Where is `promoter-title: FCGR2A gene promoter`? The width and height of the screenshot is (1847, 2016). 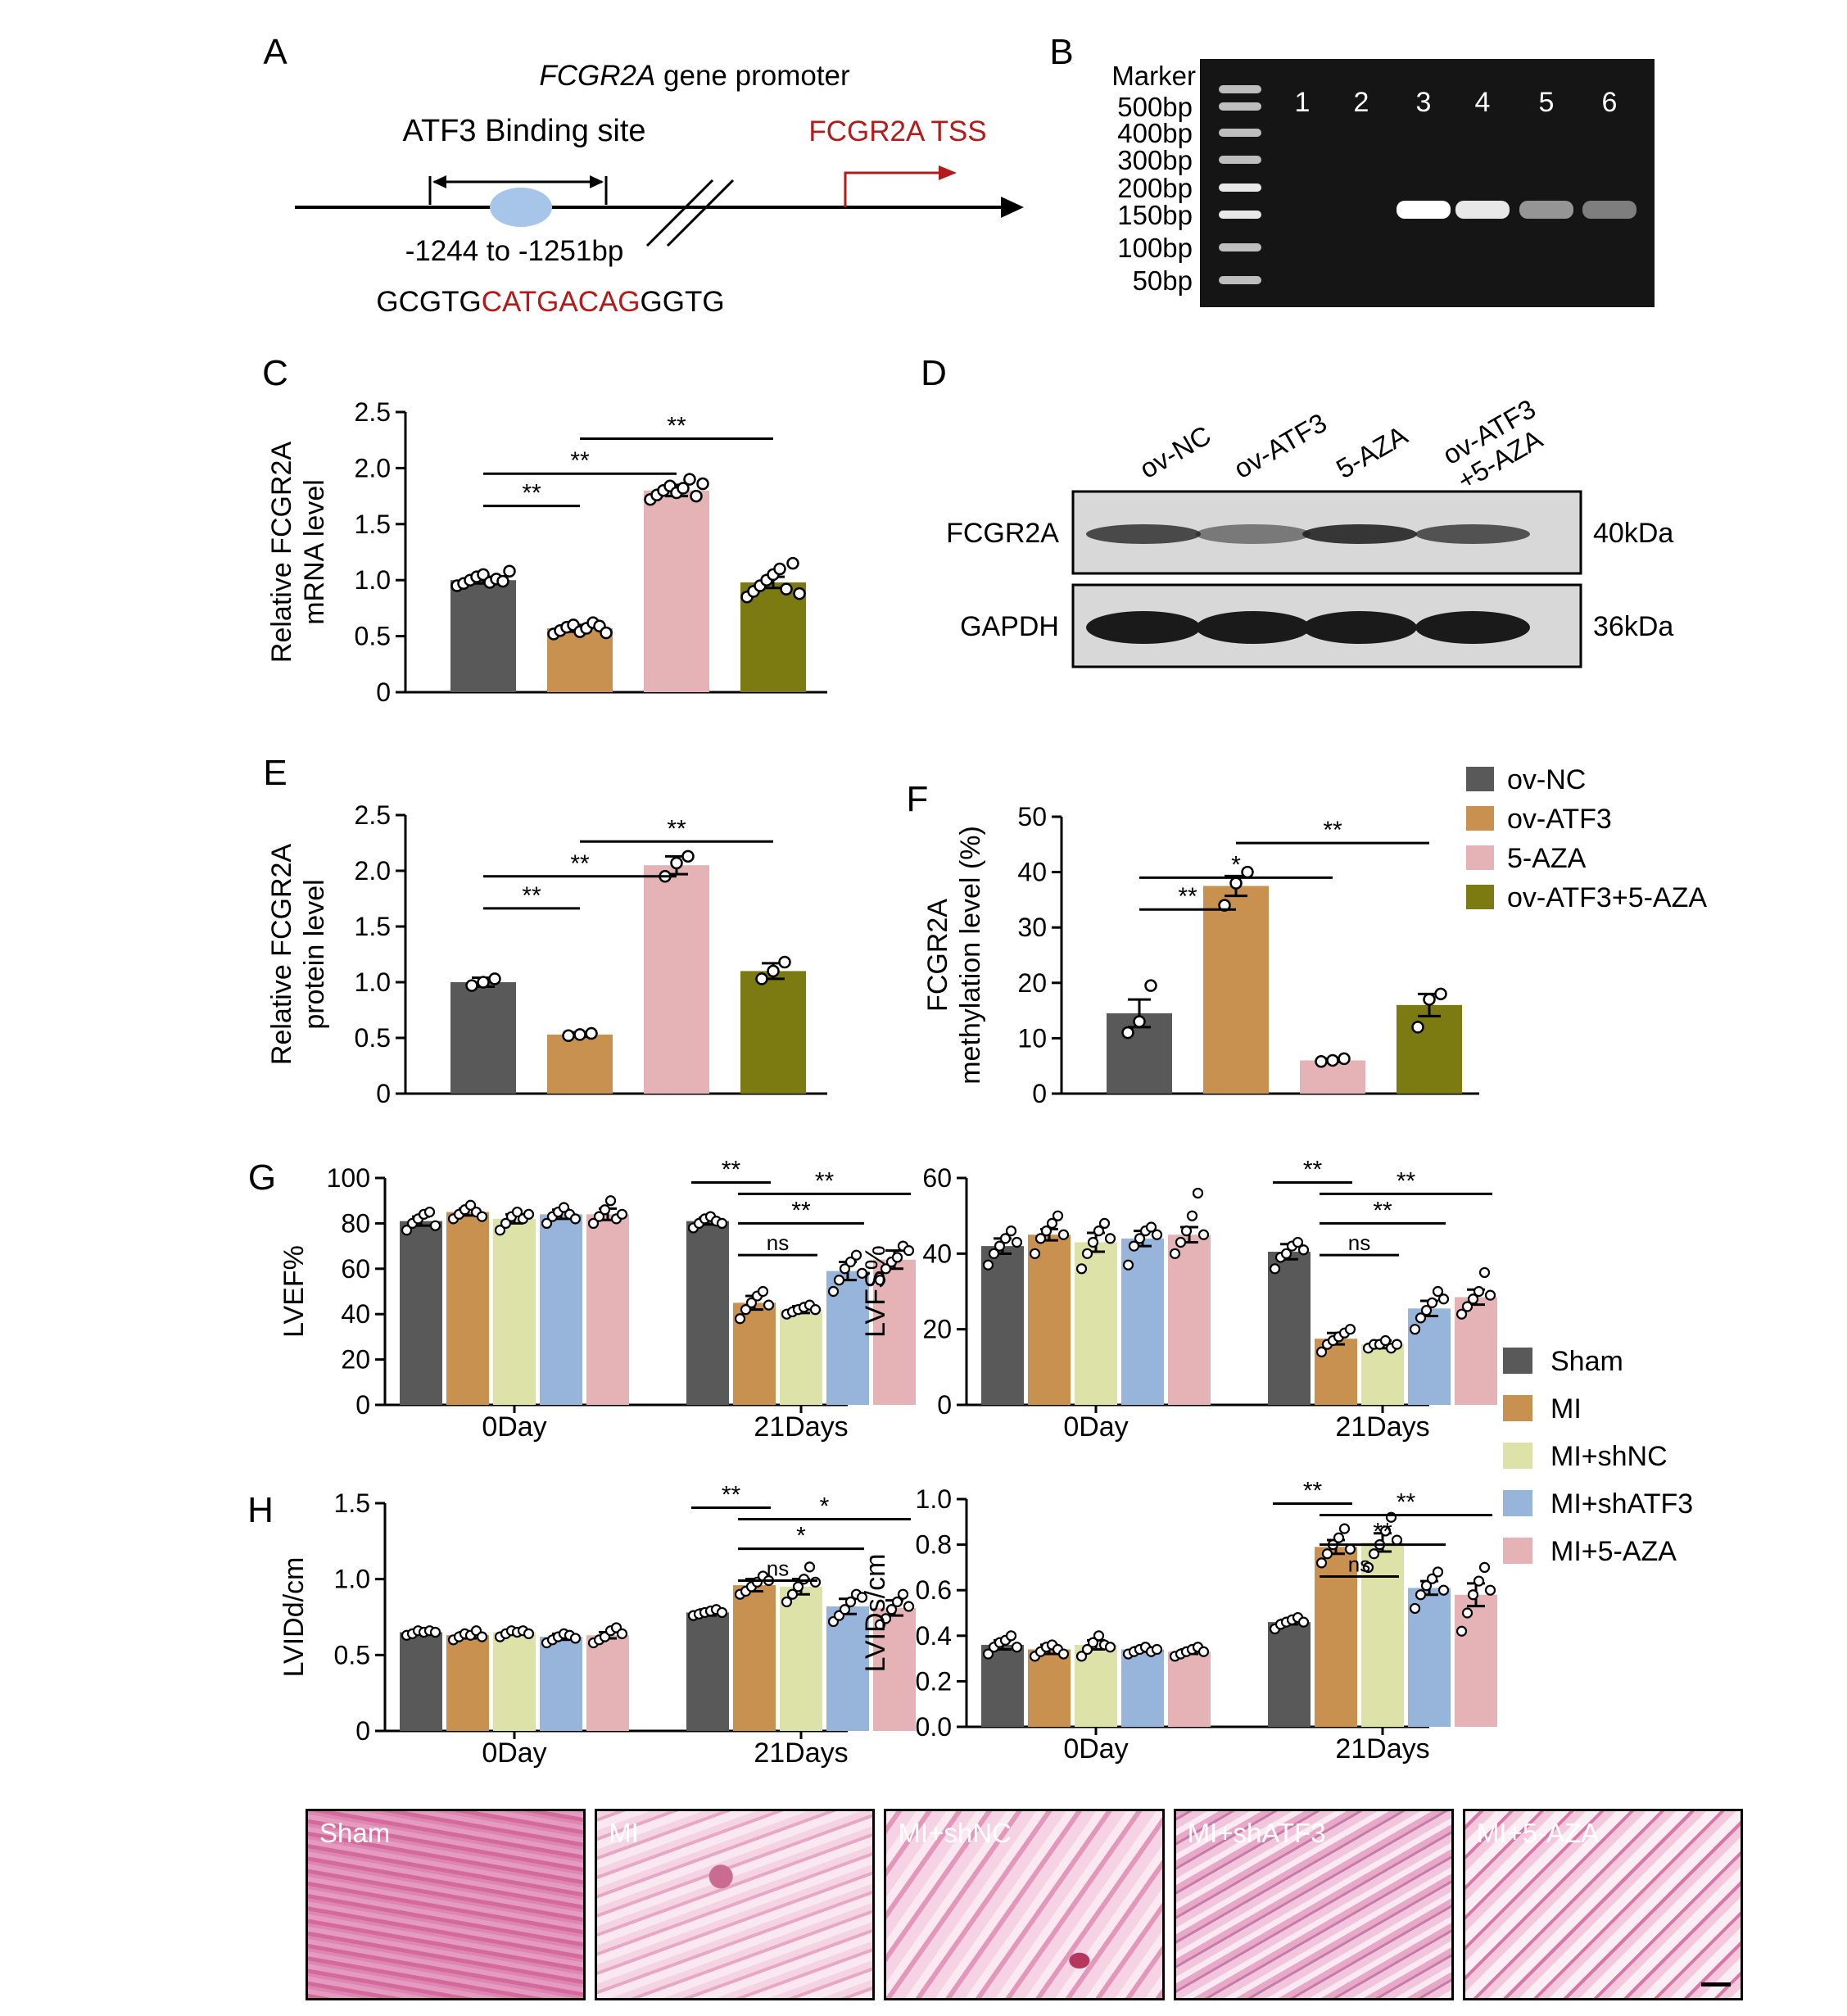
promoter-title: FCGR2A gene promoter is located at coordinates (694, 76).